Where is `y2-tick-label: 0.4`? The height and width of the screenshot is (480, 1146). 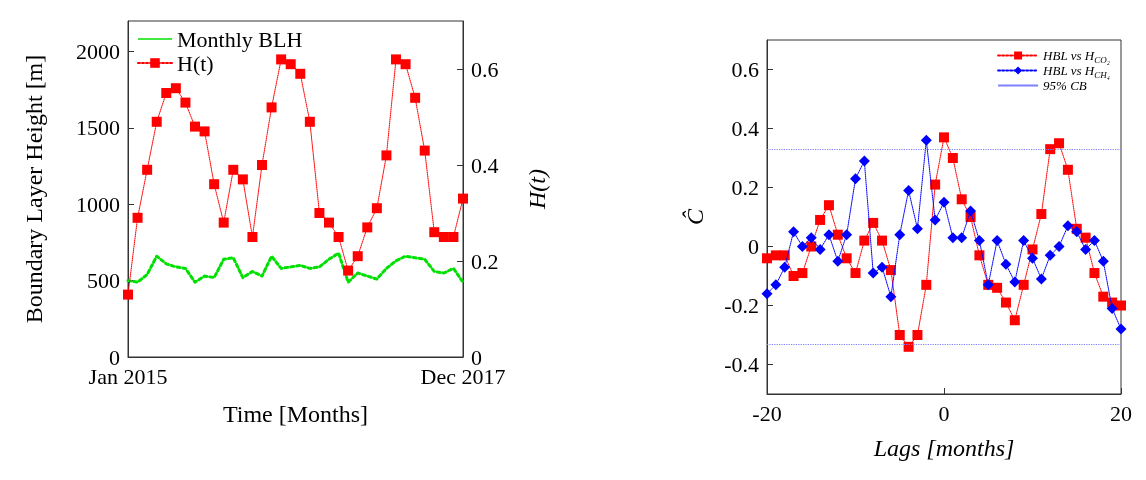 y2-tick-label: 0.4 is located at coordinates (485, 165).